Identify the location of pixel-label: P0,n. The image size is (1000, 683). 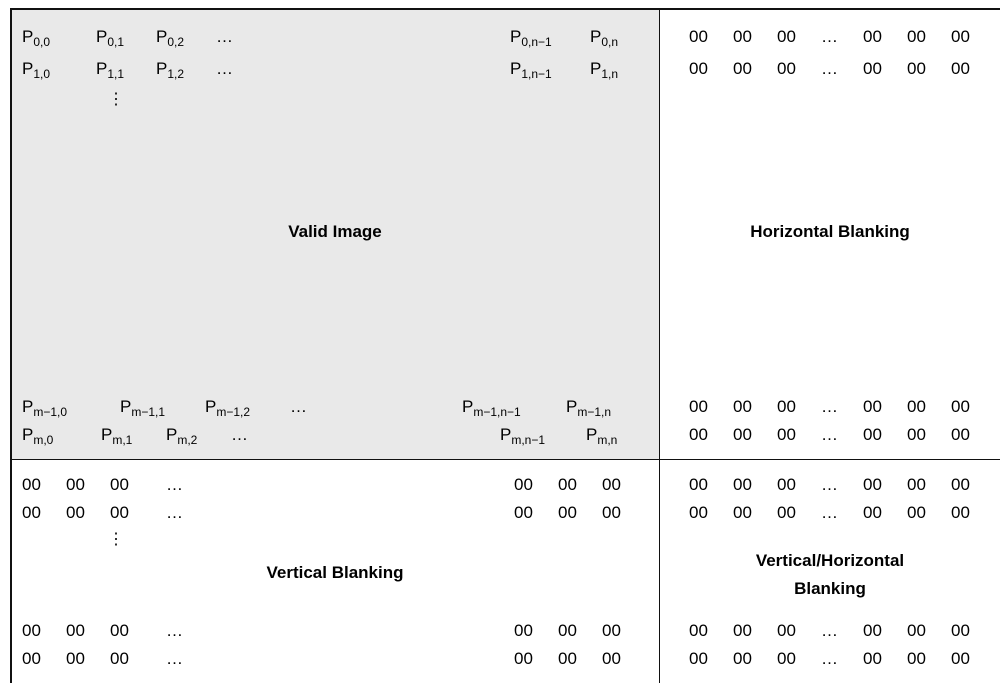
(604, 38).